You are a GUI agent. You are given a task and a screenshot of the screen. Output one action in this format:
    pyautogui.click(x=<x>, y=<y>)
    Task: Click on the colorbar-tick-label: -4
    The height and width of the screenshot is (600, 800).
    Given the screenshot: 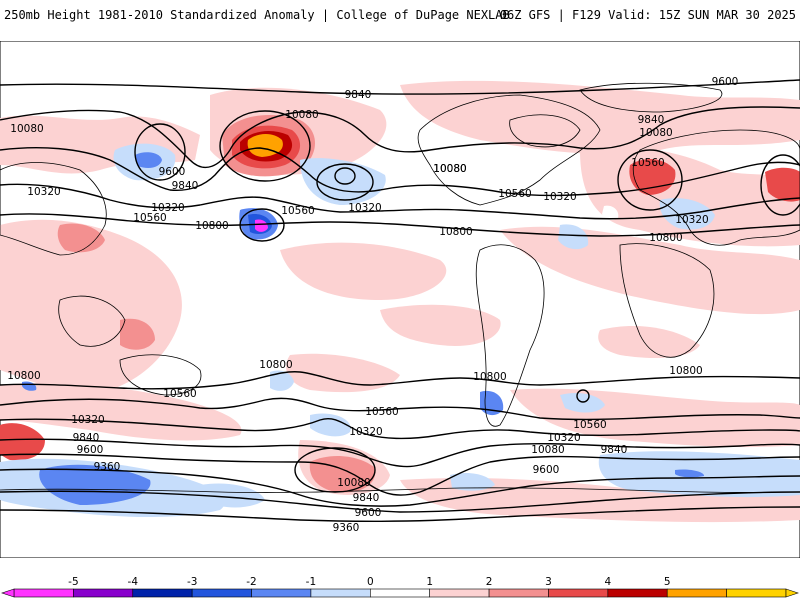 What is the action you would take?
    pyautogui.click(x=133, y=582)
    